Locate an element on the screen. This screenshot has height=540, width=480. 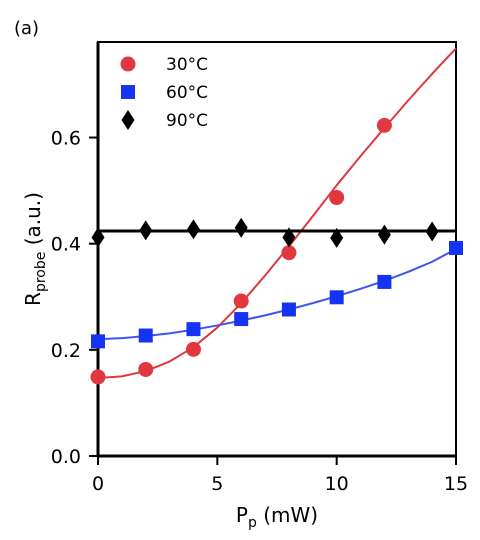
y-tick-label: 0.0 is located at coordinates (66, 457).